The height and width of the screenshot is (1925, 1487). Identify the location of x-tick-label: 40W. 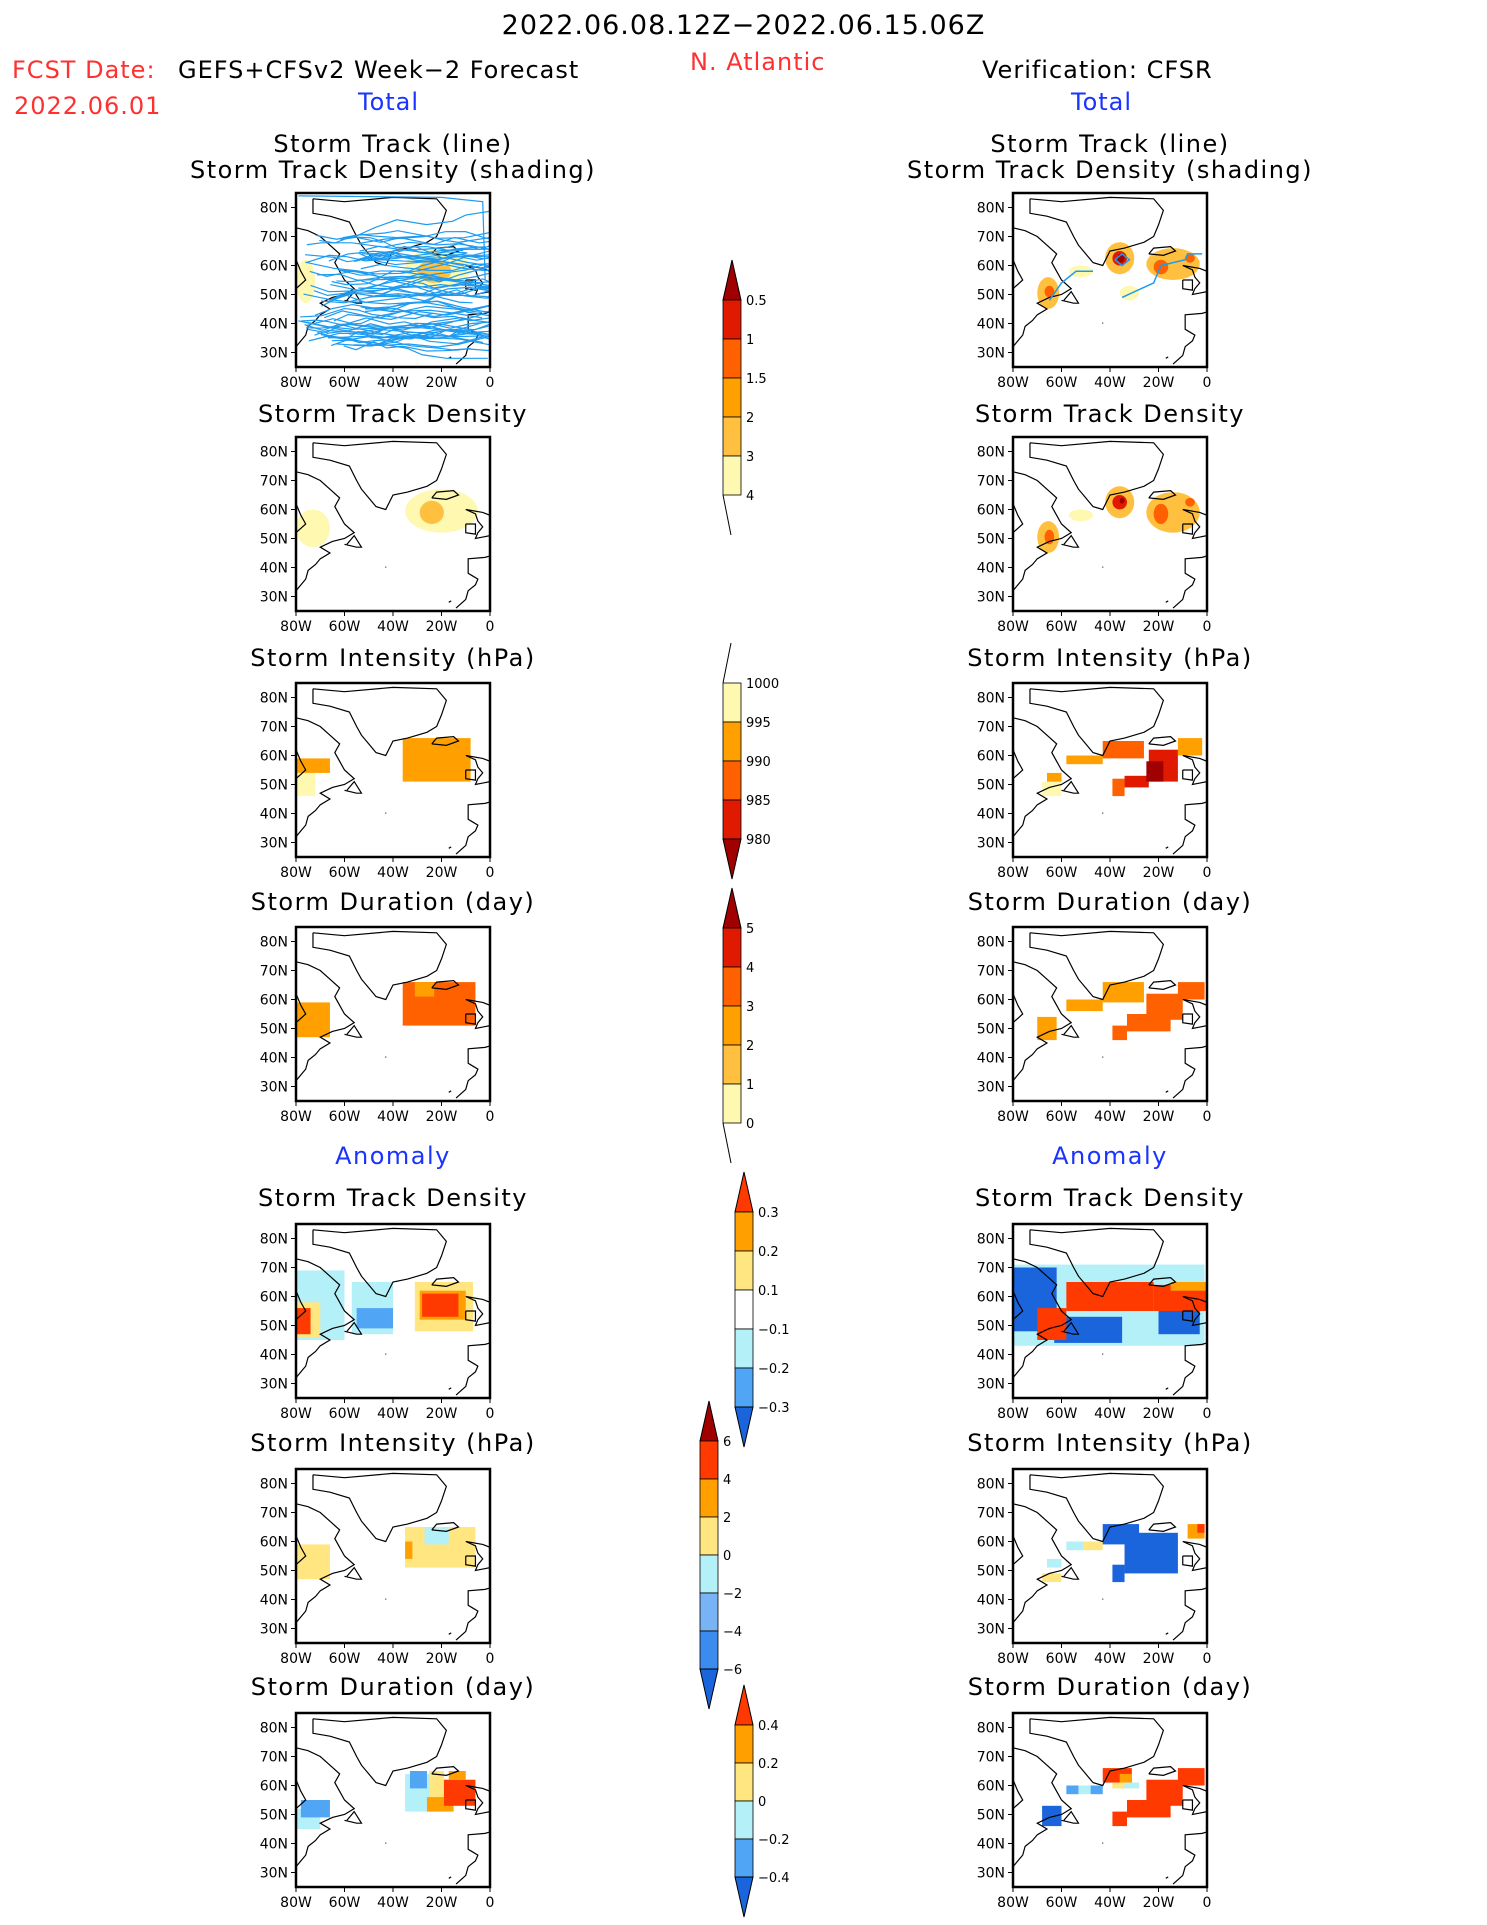
(1110, 383).